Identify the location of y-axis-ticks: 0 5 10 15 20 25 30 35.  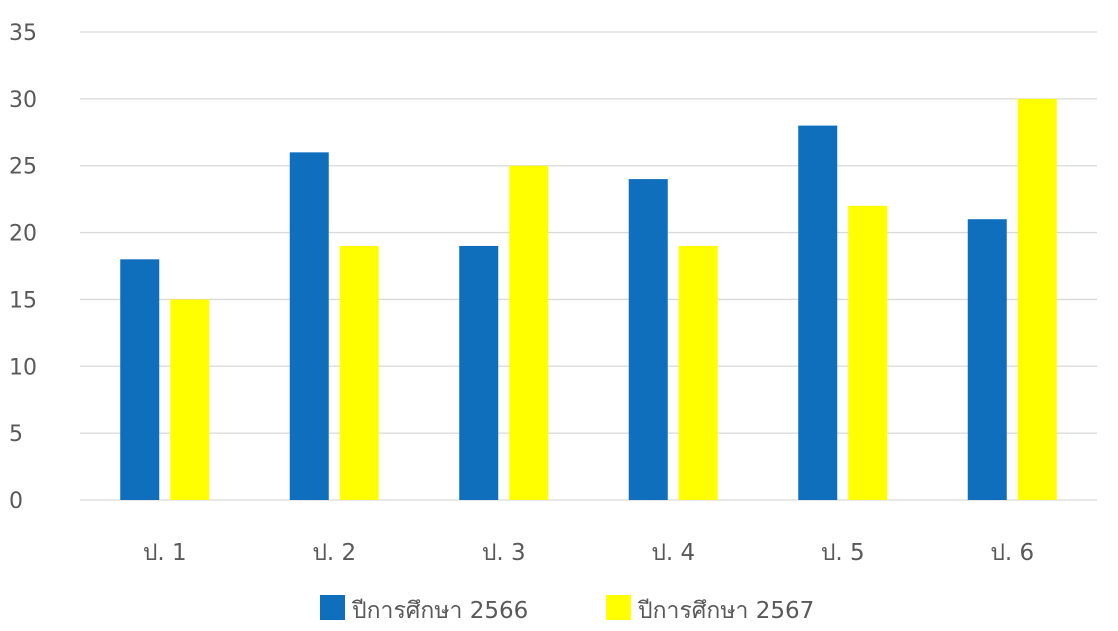
(23, 267).